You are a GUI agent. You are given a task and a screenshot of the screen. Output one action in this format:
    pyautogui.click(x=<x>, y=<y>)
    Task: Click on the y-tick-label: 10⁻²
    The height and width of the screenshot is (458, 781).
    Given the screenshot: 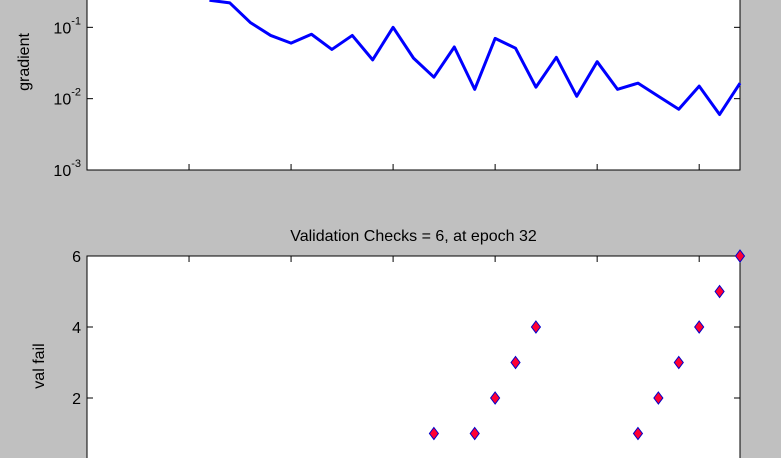 What is the action you would take?
    pyautogui.click(x=67, y=98)
    